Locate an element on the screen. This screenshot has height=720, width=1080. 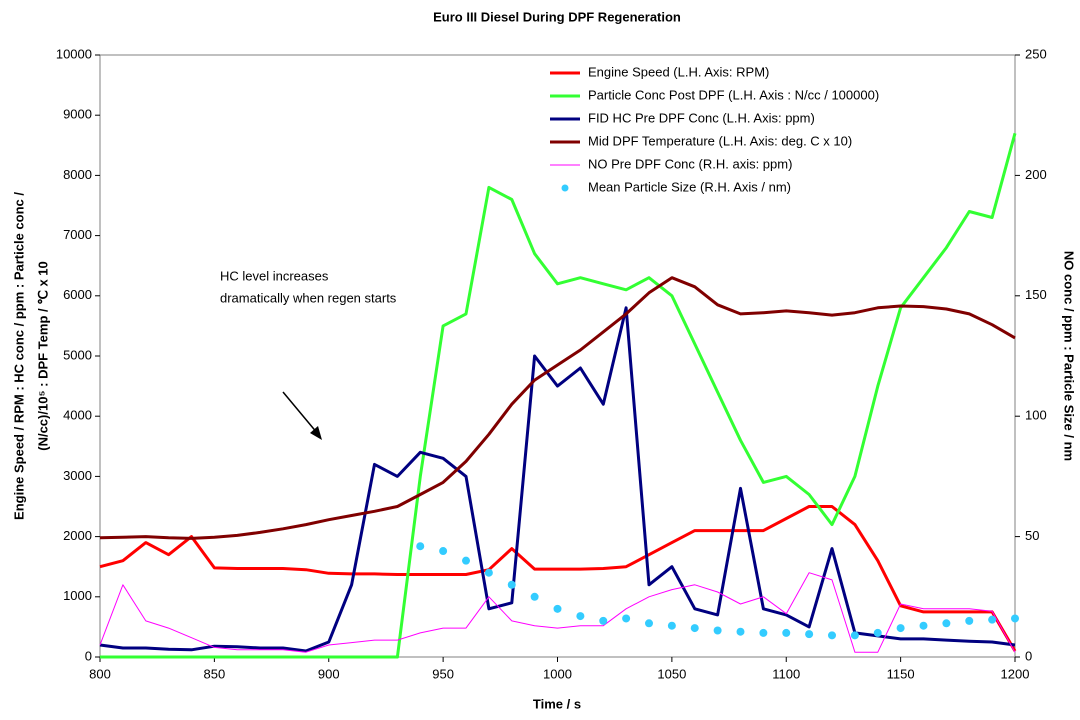
y-tick-label: 4000 is located at coordinates (77, 415).